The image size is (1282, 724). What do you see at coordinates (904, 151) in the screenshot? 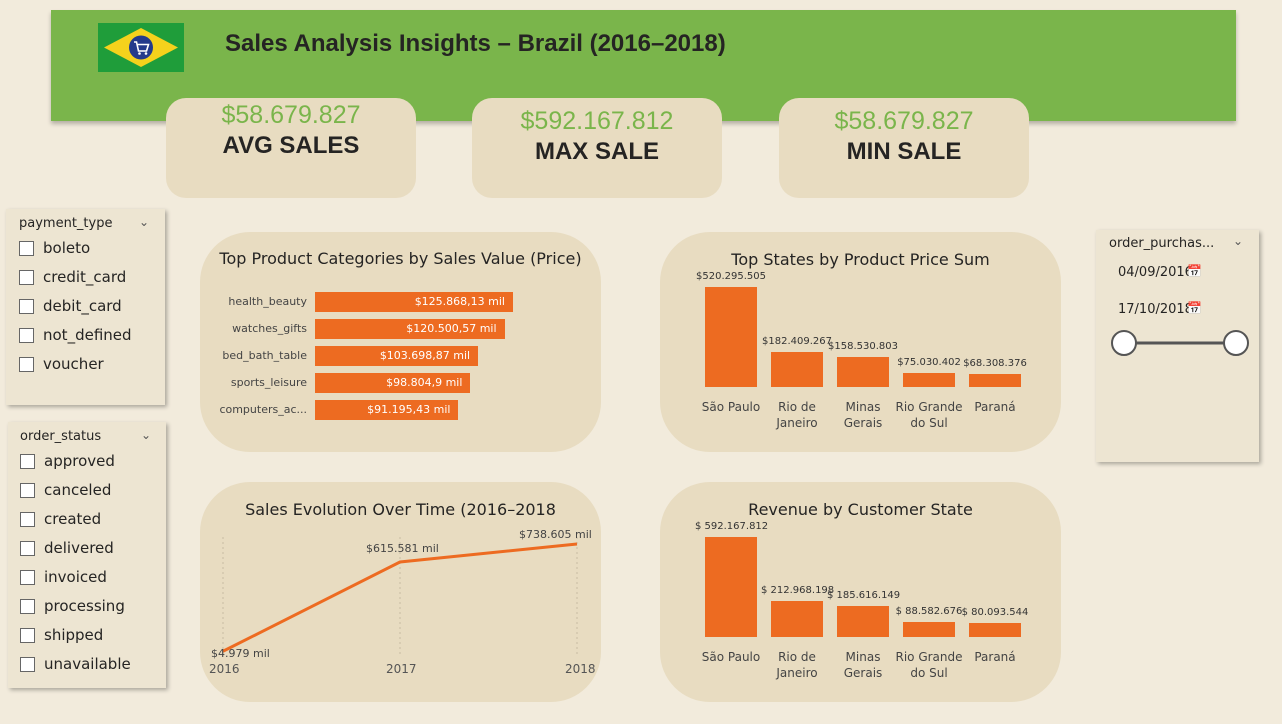
I see `kpi-label: MIN SALE` at bounding box center [904, 151].